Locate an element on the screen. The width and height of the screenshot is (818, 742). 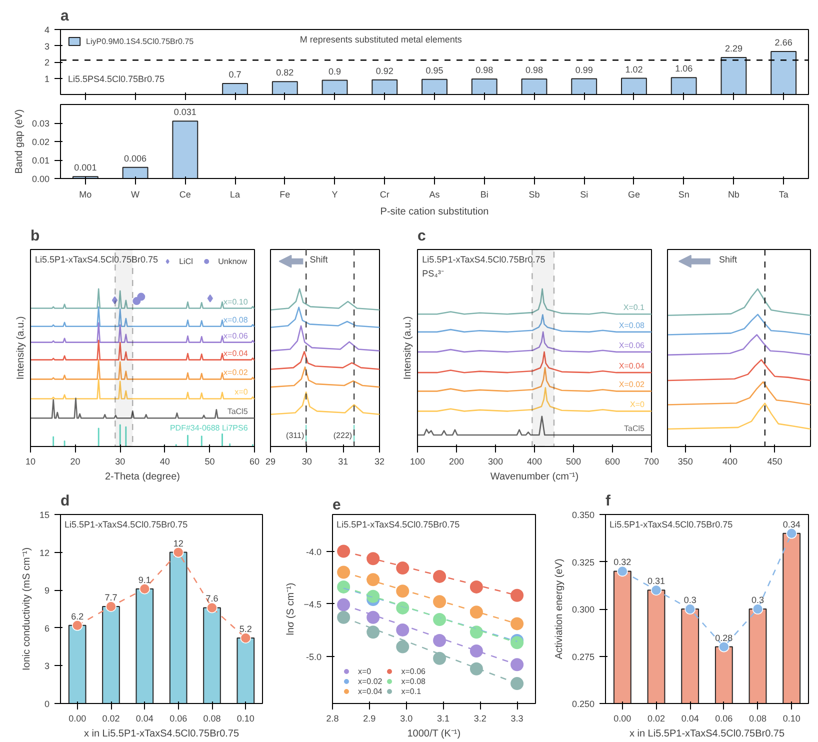
y-tick-label: 0.350 is located at coordinates (583, 515).